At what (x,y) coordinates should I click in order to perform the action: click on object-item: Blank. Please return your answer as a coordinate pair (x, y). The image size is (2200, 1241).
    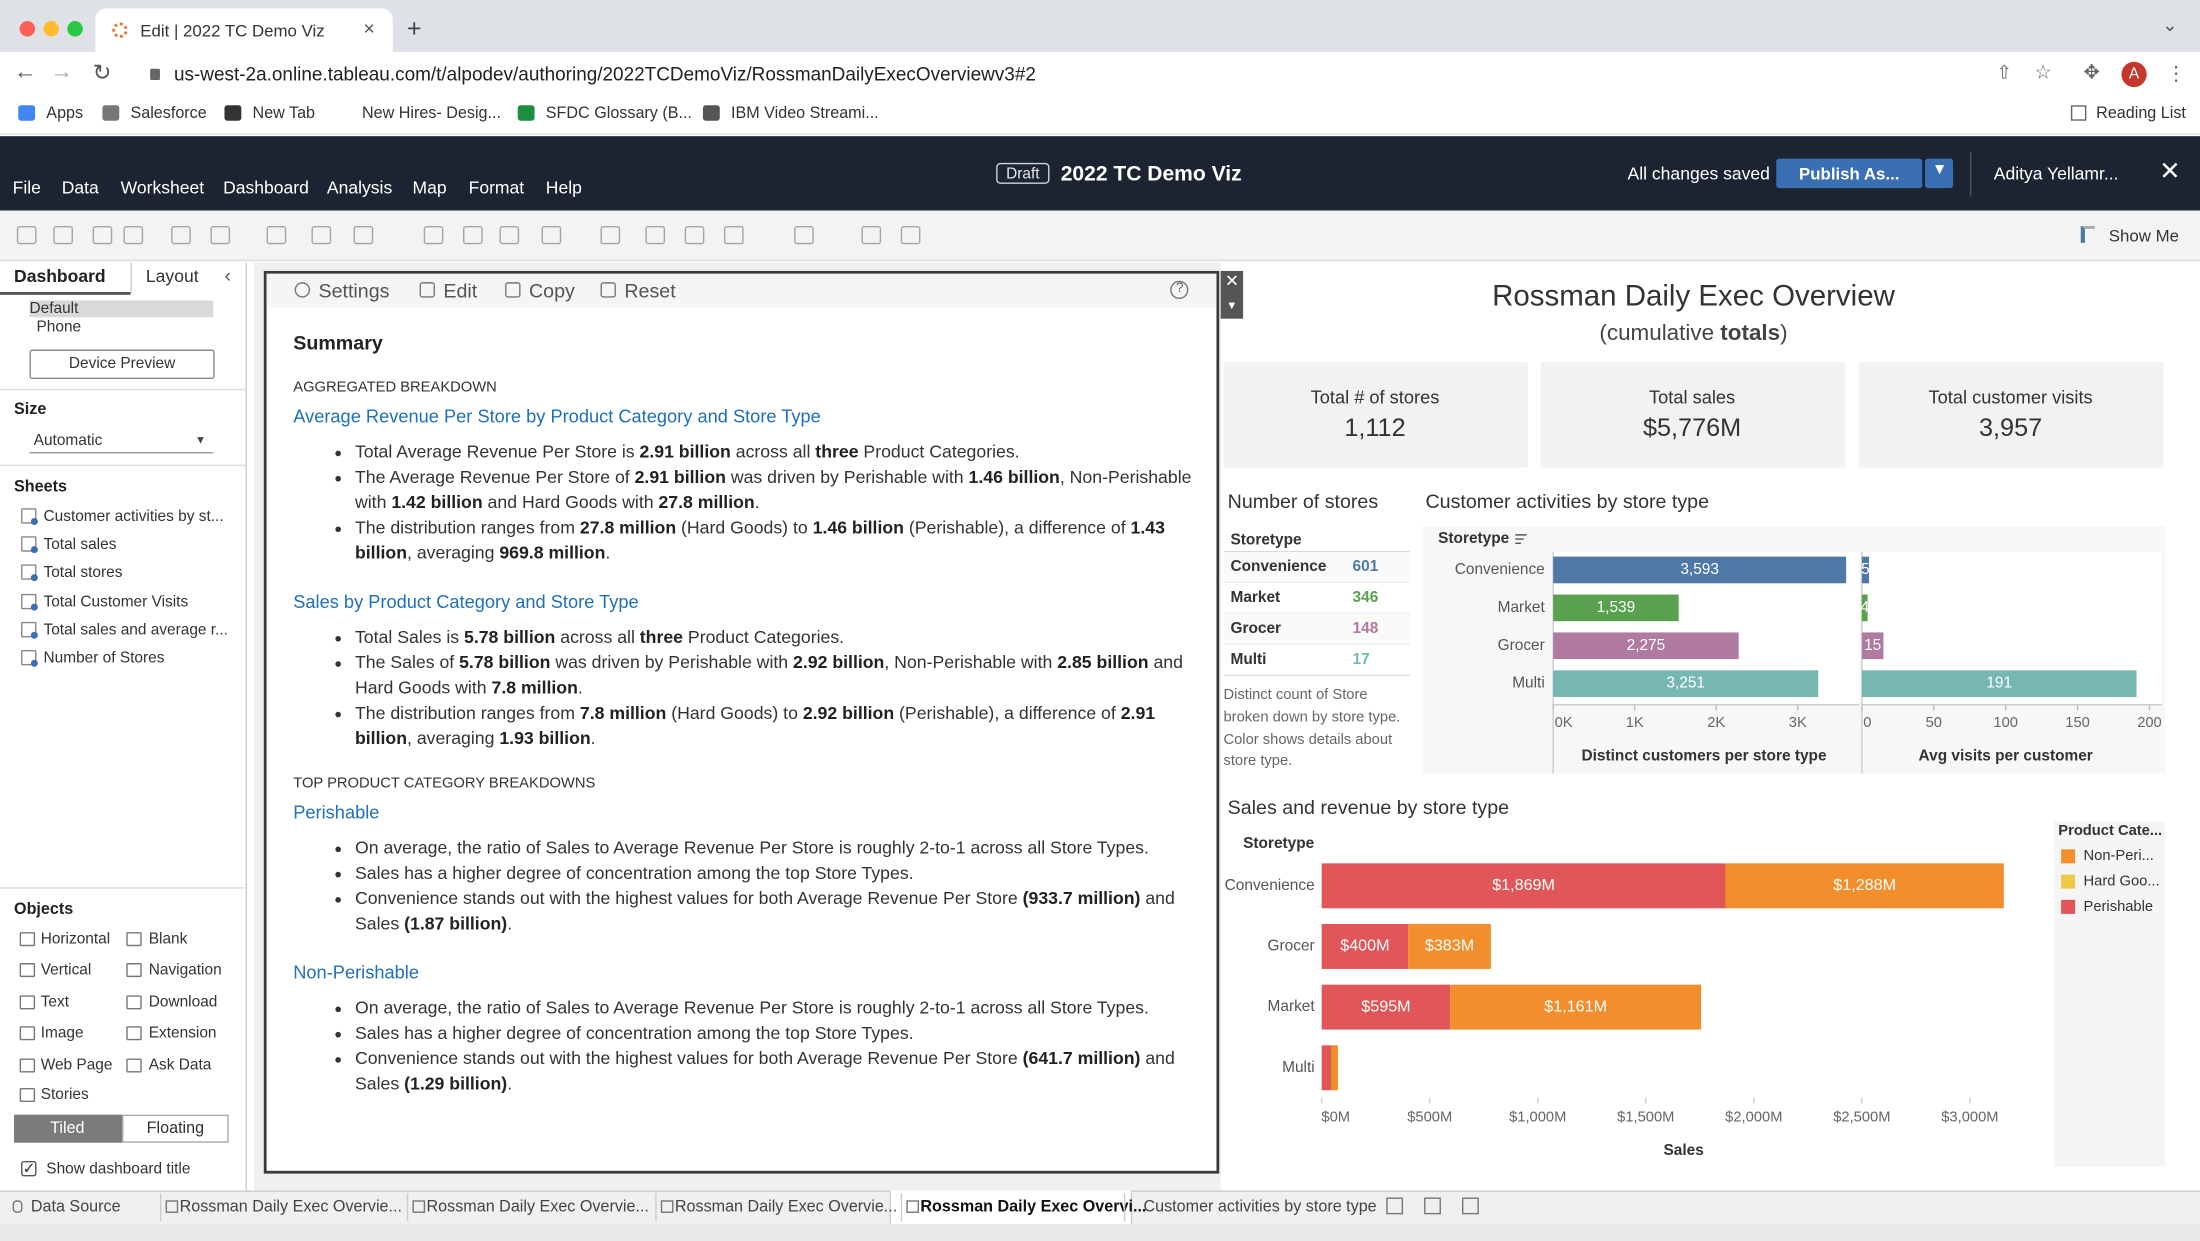
    Looking at the image, I should click on (168, 939).